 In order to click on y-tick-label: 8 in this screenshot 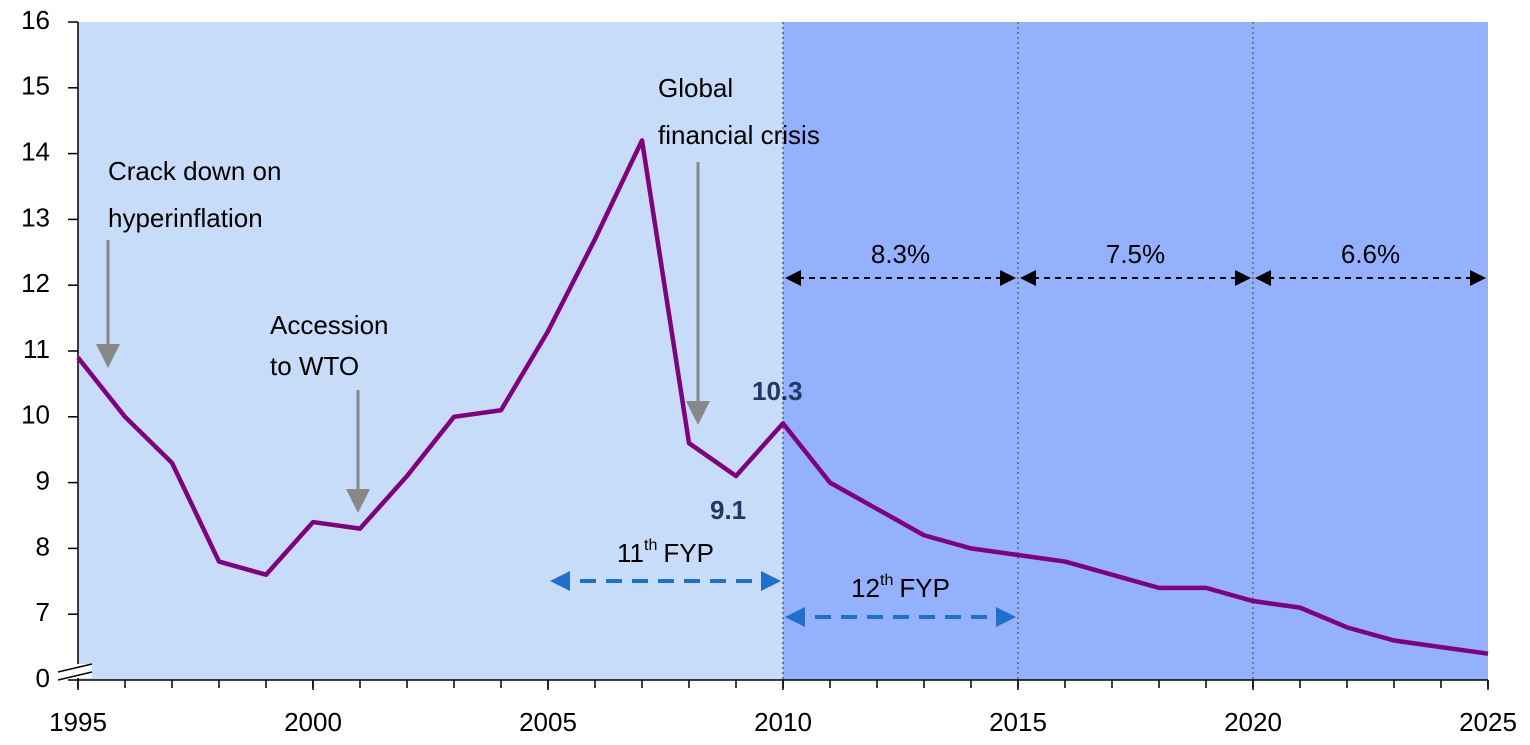, I will do `click(43, 546)`.